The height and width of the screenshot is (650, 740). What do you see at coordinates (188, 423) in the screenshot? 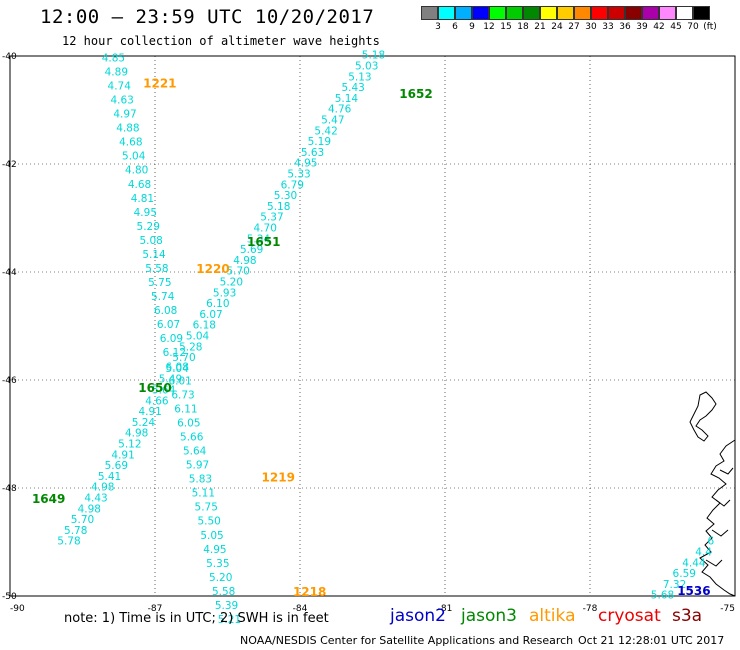
I see `swh-value-altika: 6.05` at bounding box center [188, 423].